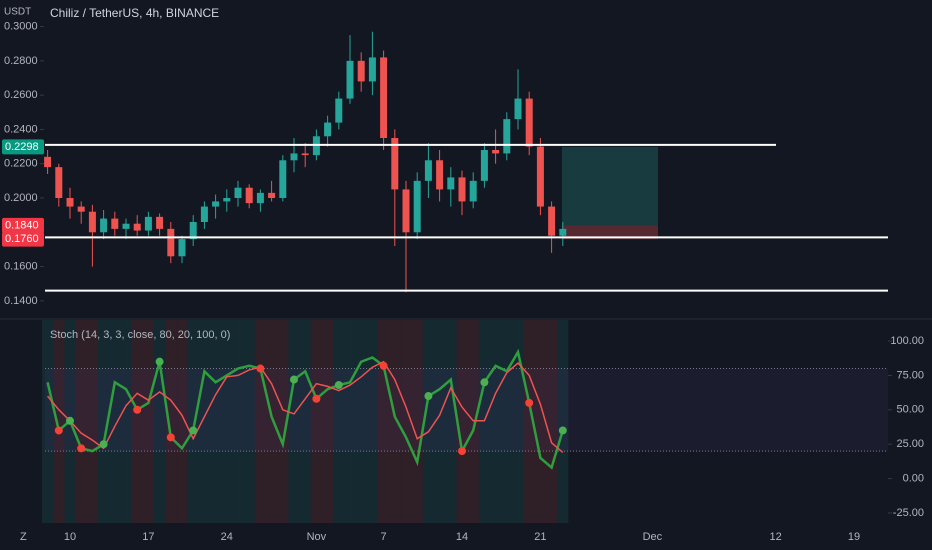  I want to click on x-tick-label: 12, so click(775, 537).